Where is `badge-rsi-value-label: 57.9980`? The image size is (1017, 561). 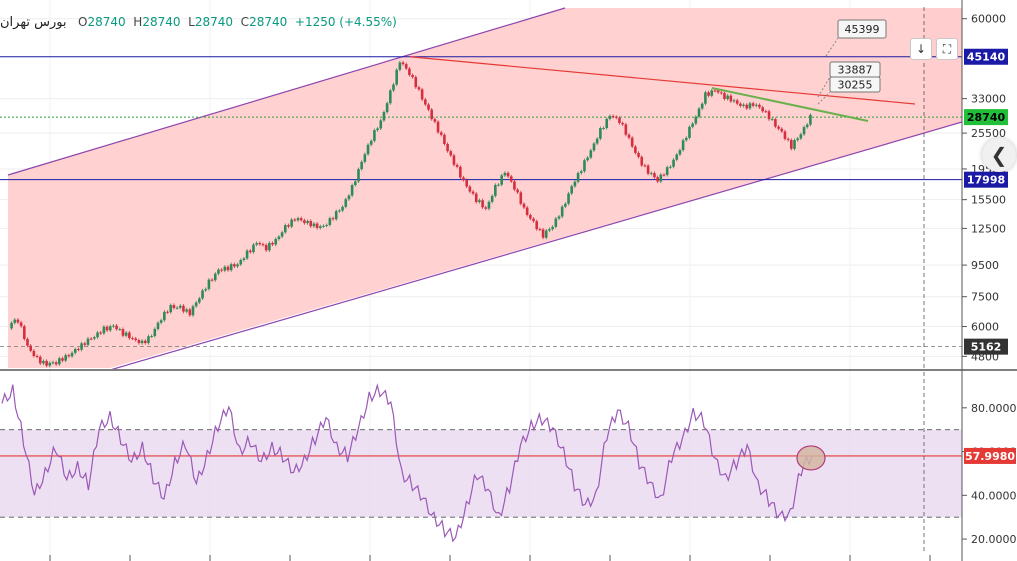 badge-rsi-value-label: 57.9980 is located at coordinates (990, 456).